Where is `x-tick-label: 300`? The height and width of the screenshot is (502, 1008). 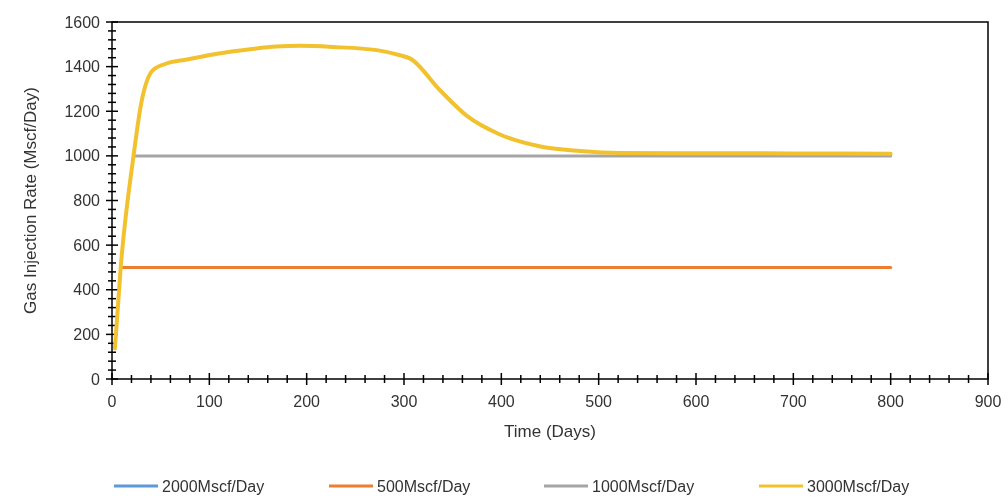 x-tick-label: 300 is located at coordinates (404, 401).